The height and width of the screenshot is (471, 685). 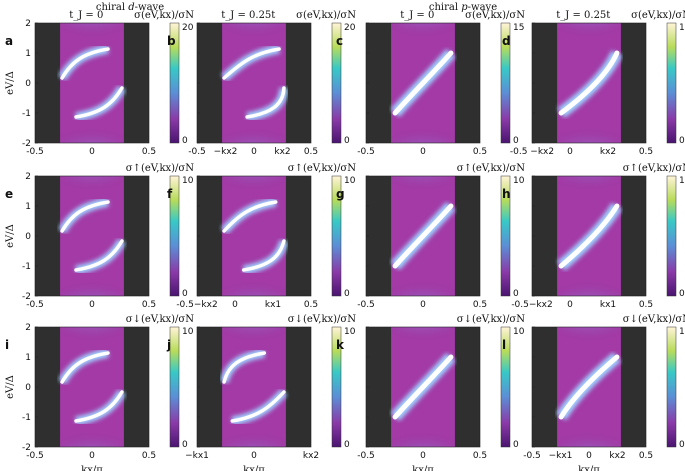 I want to click on panel-label: b, so click(x=171, y=41).